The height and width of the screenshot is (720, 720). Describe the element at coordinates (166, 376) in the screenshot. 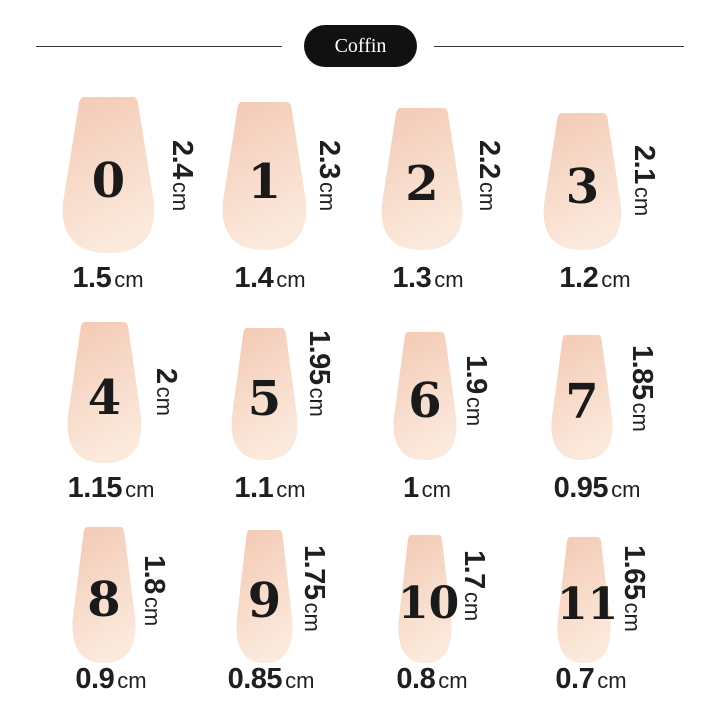

I see `length-value: 2` at that location.